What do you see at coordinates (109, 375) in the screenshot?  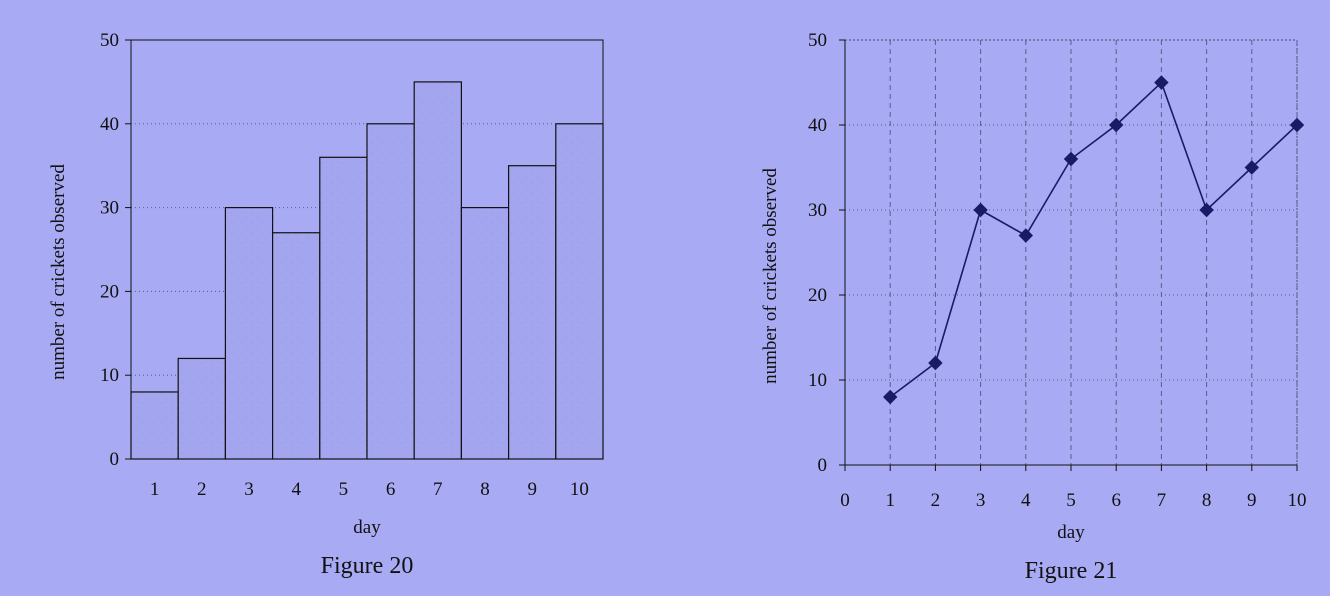 I see `bar-chart-y-tick-label: 10` at bounding box center [109, 375].